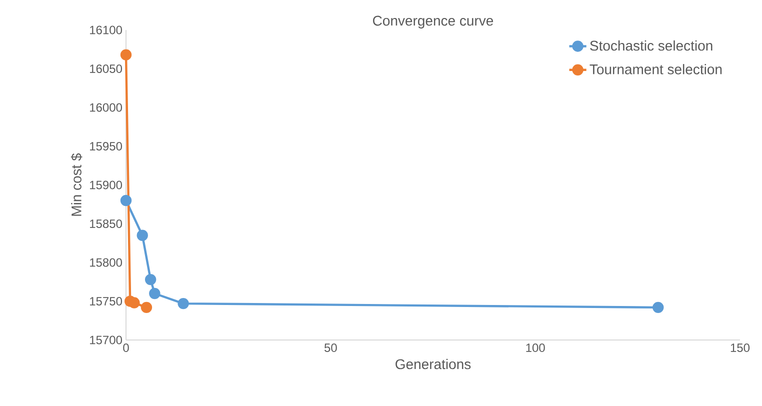  What do you see at coordinates (106, 68) in the screenshot?
I see `y-tick-label: 16050` at bounding box center [106, 68].